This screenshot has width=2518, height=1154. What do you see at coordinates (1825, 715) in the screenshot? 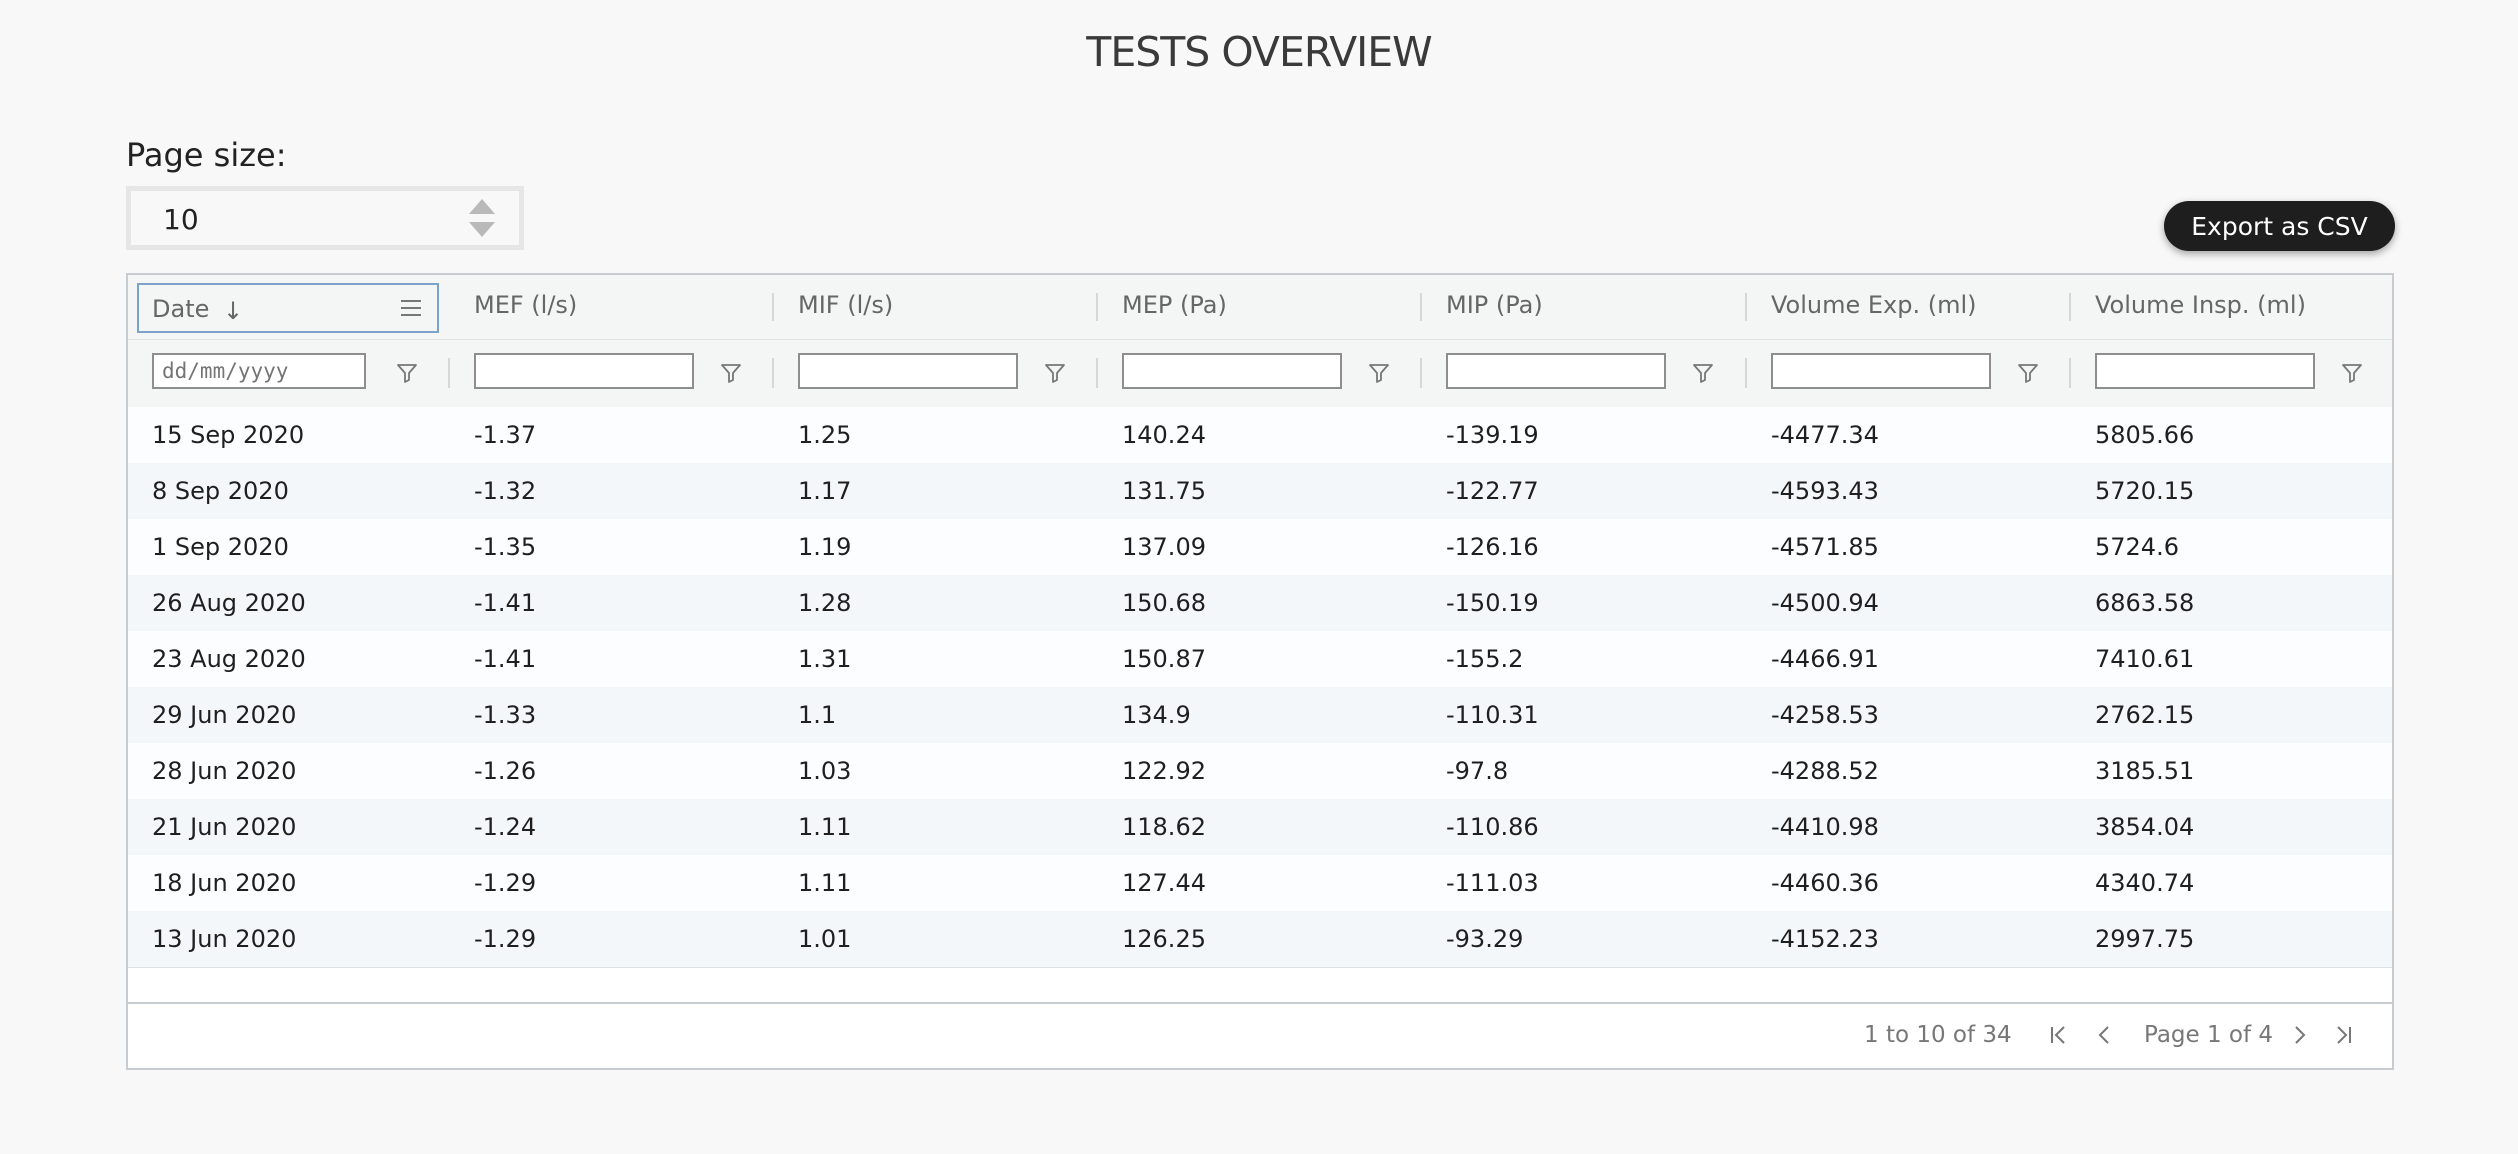
I see `table-cell: -4258.53` at bounding box center [1825, 715].